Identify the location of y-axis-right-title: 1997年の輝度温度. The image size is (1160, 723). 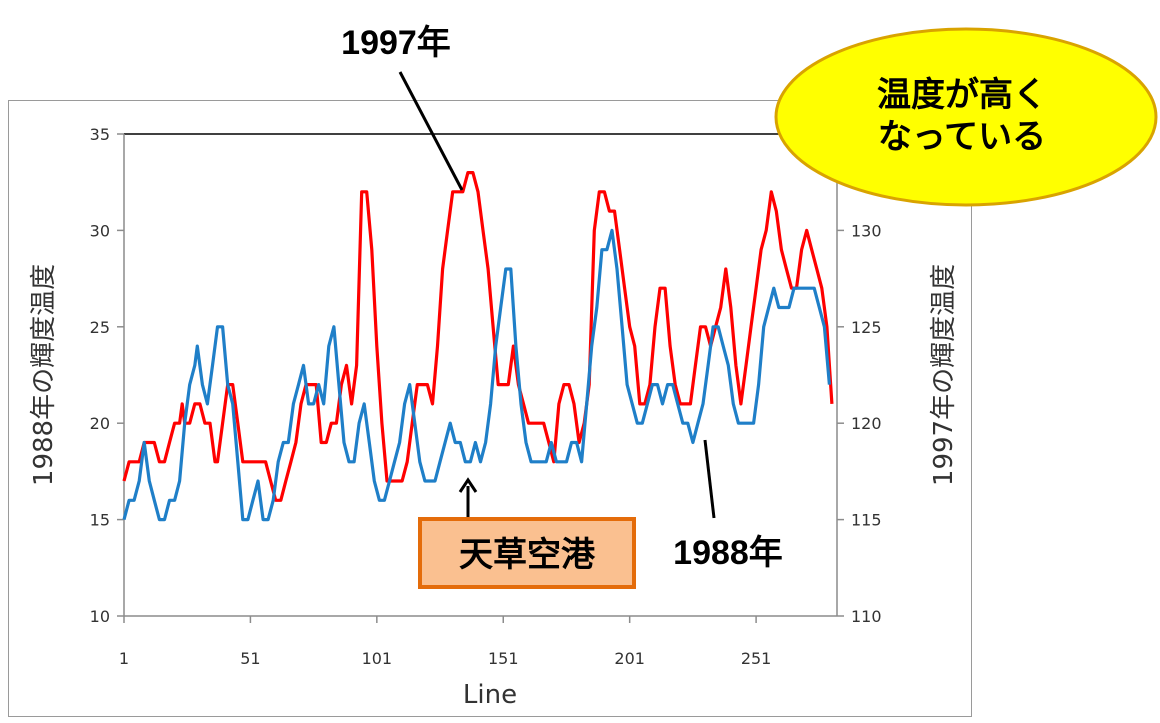
(944, 375).